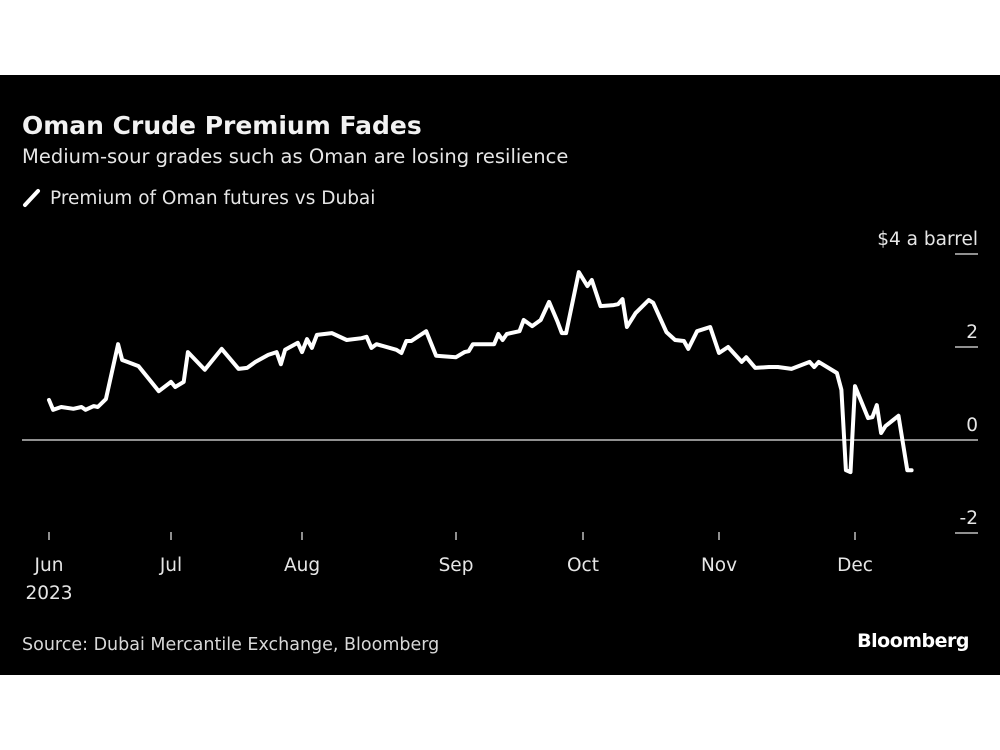  What do you see at coordinates (927, 381) in the screenshot?
I see `y-axis: $4 a barrel 2 0 -2` at bounding box center [927, 381].